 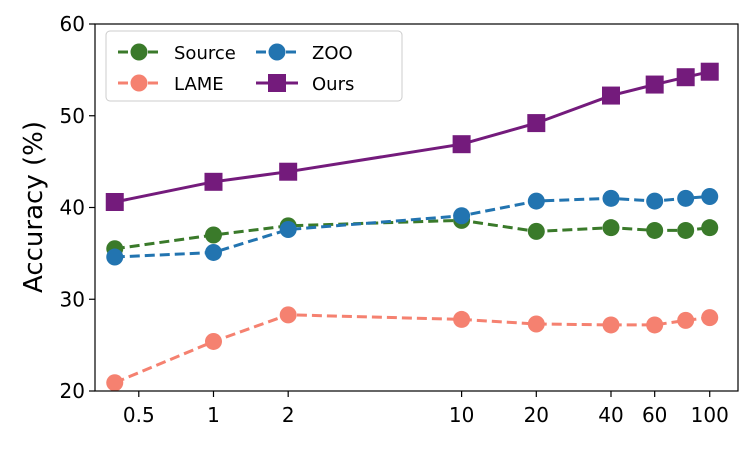 I want to click on x-tick-label: 10, so click(x=461, y=415).